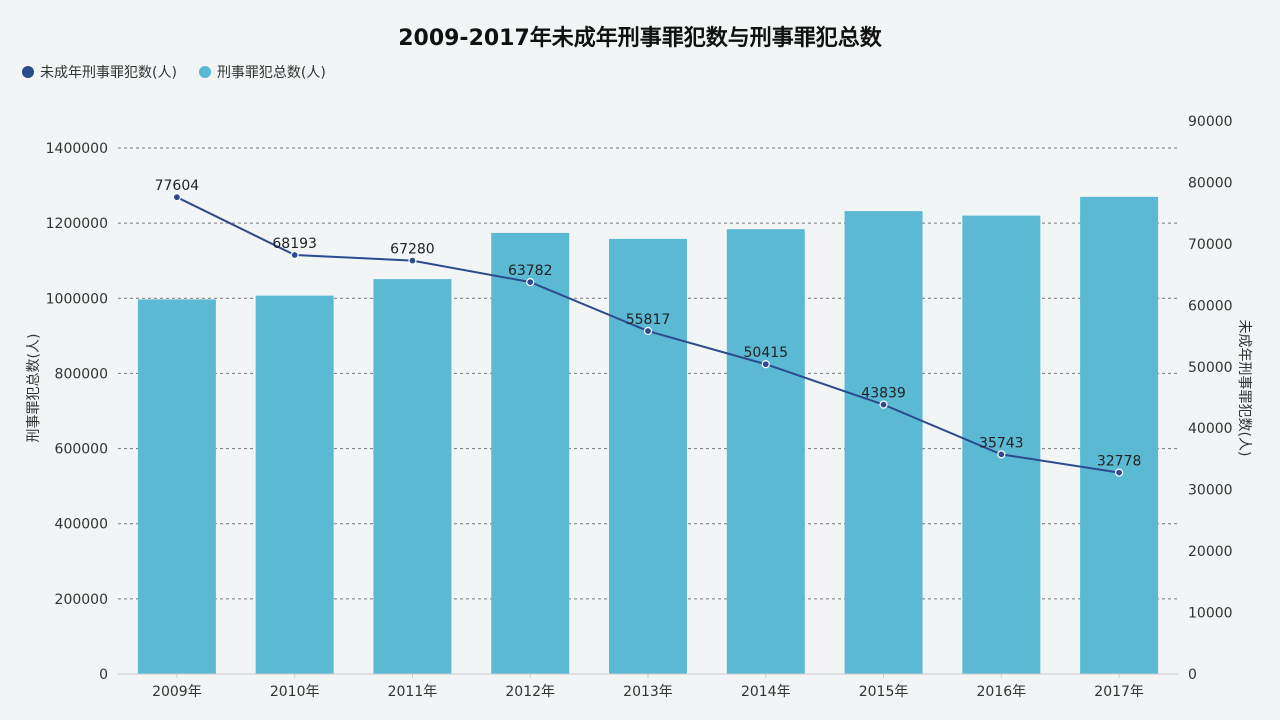  What do you see at coordinates (1210, 429) in the screenshot?
I see `right-axis-tick-label: 40000` at bounding box center [1210, 429].